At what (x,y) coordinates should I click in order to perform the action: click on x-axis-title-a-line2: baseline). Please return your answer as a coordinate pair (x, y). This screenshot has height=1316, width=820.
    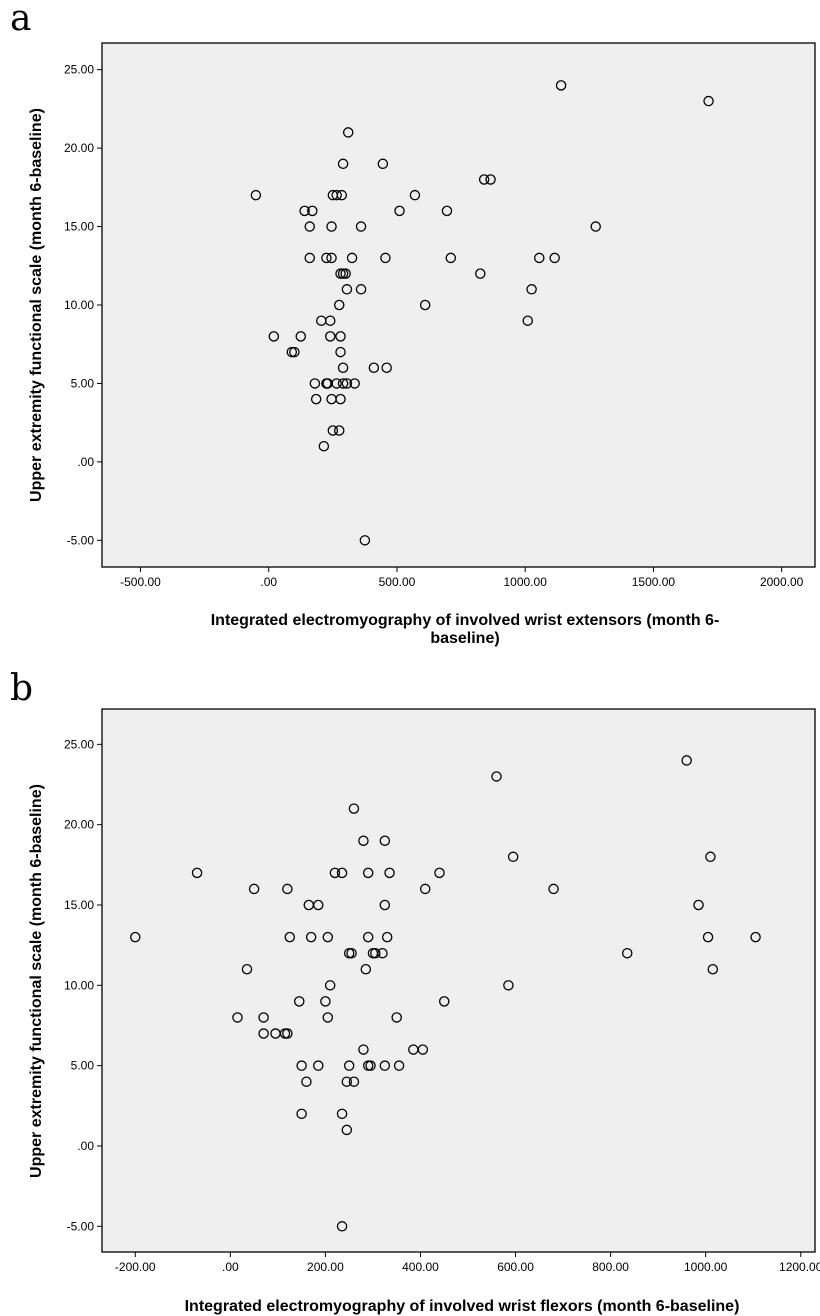
    Looking at the image, I should click on (464, 638).